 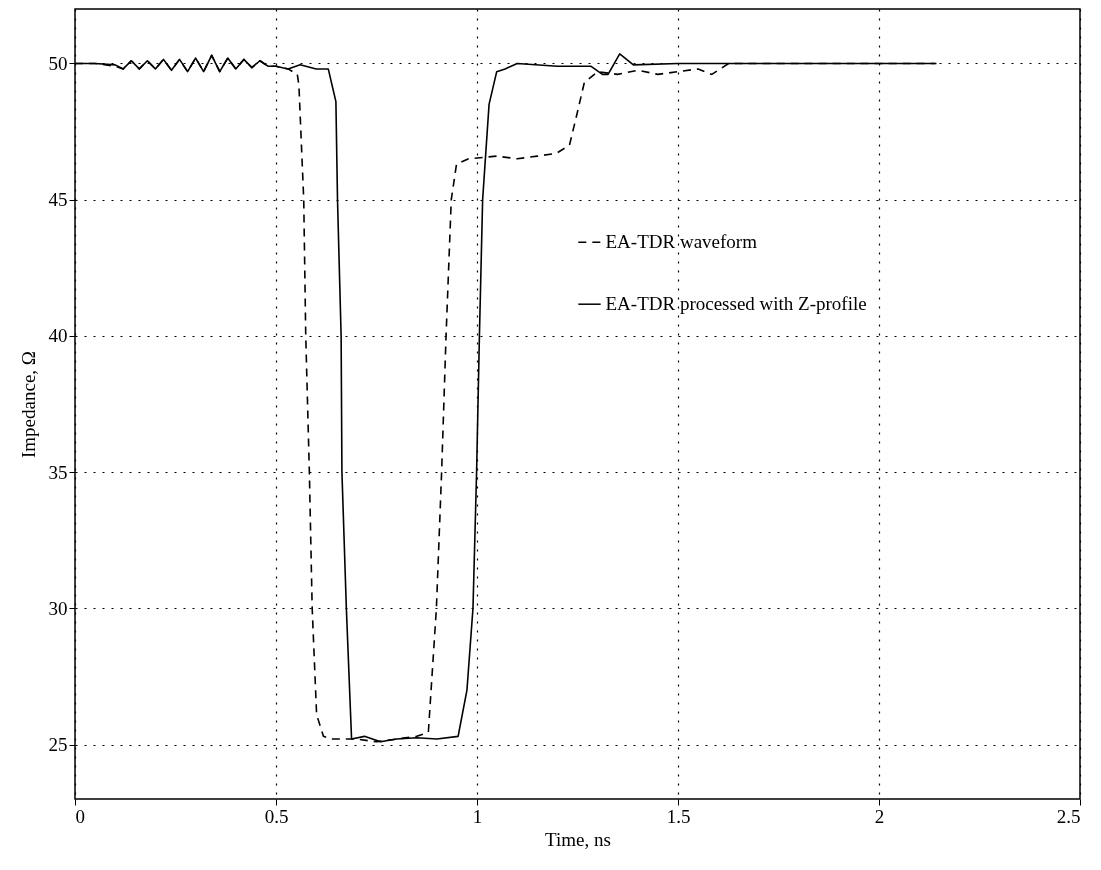 What do you see at coordinates (1068, 816) in the screenshot?
I see `x-tick-label: 2.5` at bounding box center [1068, 816].